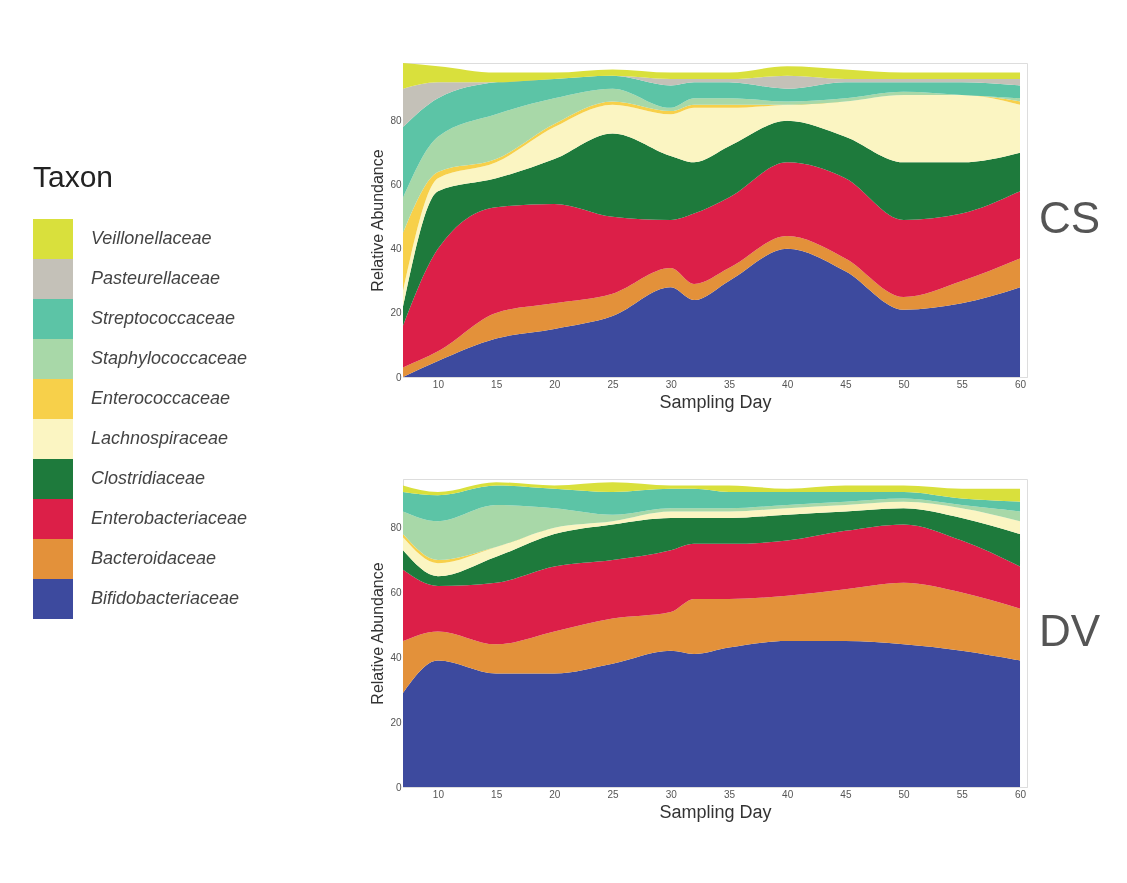 This screenshot has width=1127, height=883. Describe the element at coordinates (156, 278) in the screenshot. I see `legend-label: Pasteurellaceae` at that location.